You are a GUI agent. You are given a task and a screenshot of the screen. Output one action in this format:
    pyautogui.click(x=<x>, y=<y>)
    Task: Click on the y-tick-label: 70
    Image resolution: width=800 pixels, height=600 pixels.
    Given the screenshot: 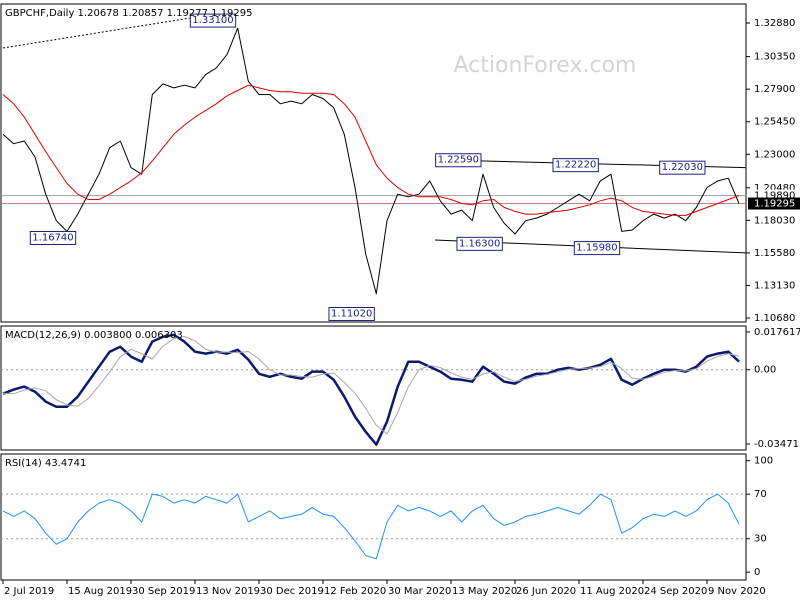 What is the action you would take?
    pyautogui.click(x=760, y=494)
    